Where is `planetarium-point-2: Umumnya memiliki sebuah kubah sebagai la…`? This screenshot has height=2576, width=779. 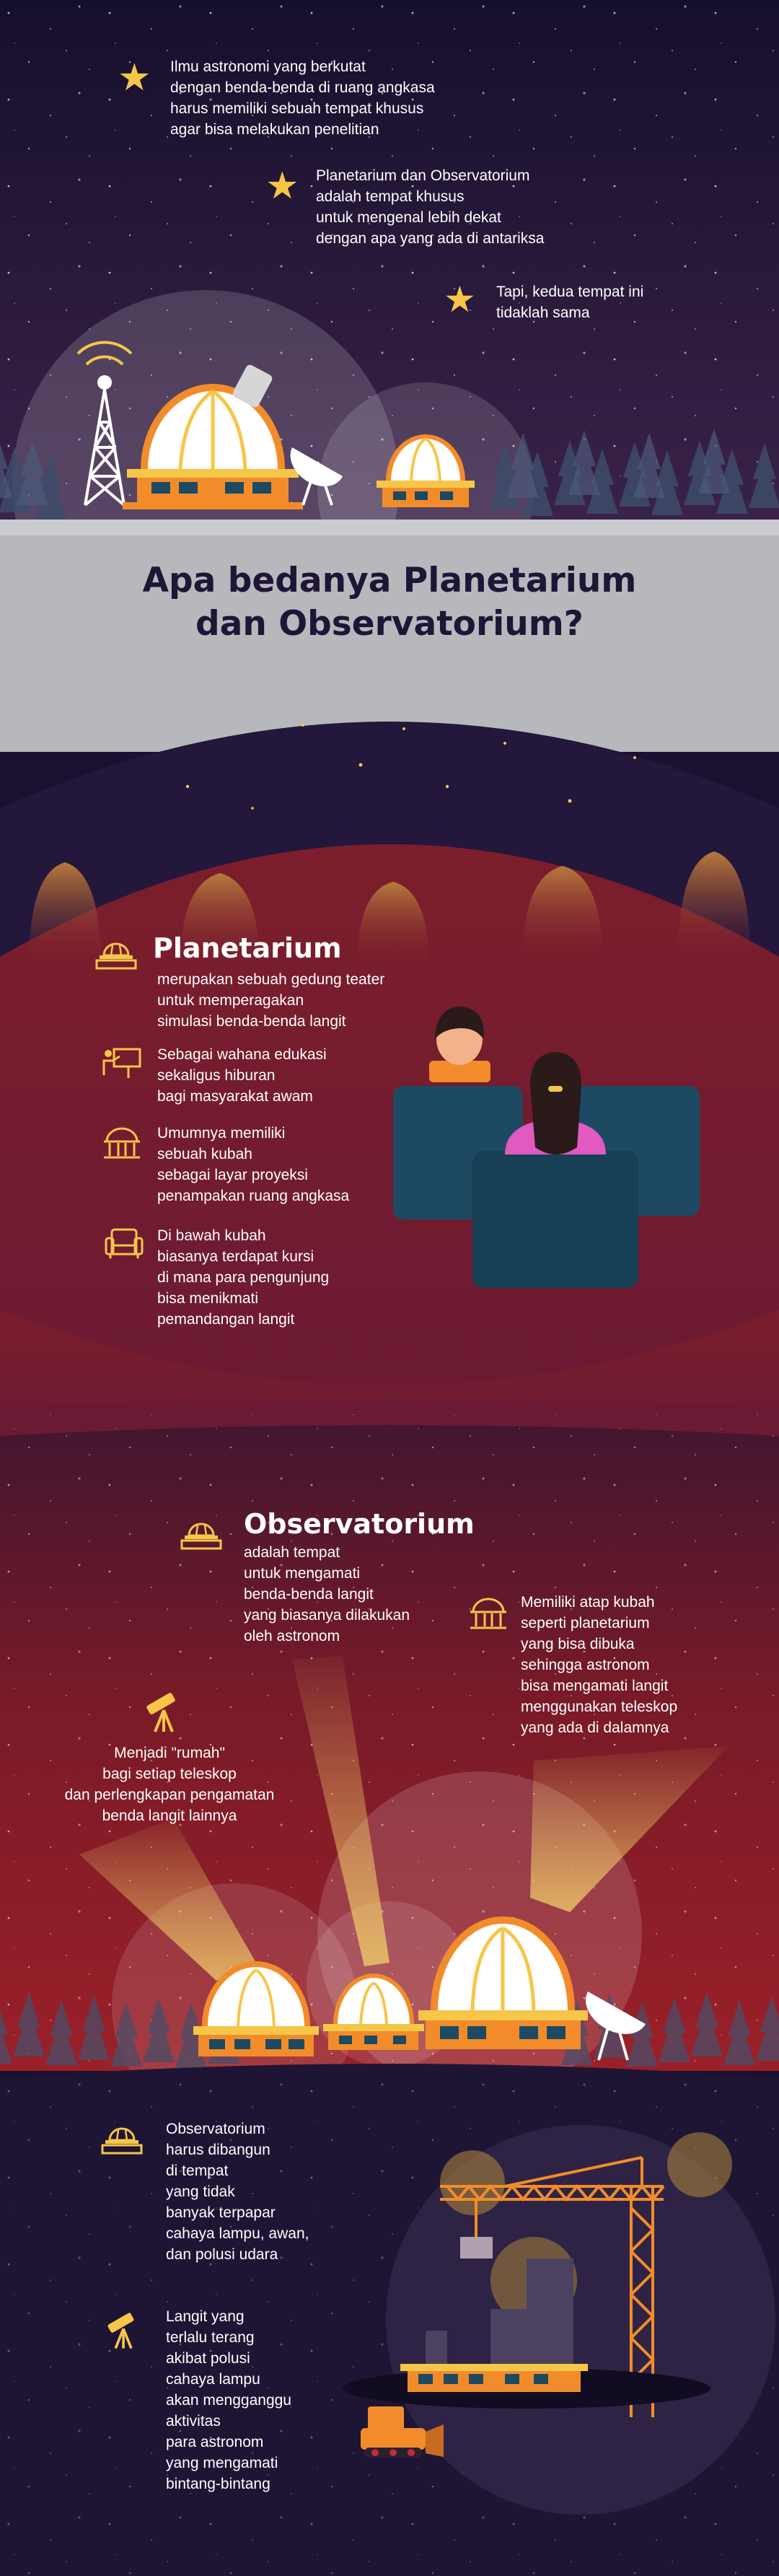
planetarium-point-2: Umumnya memiliki sebuah kubah sebagai la… is located at coordinates (253, 1164).